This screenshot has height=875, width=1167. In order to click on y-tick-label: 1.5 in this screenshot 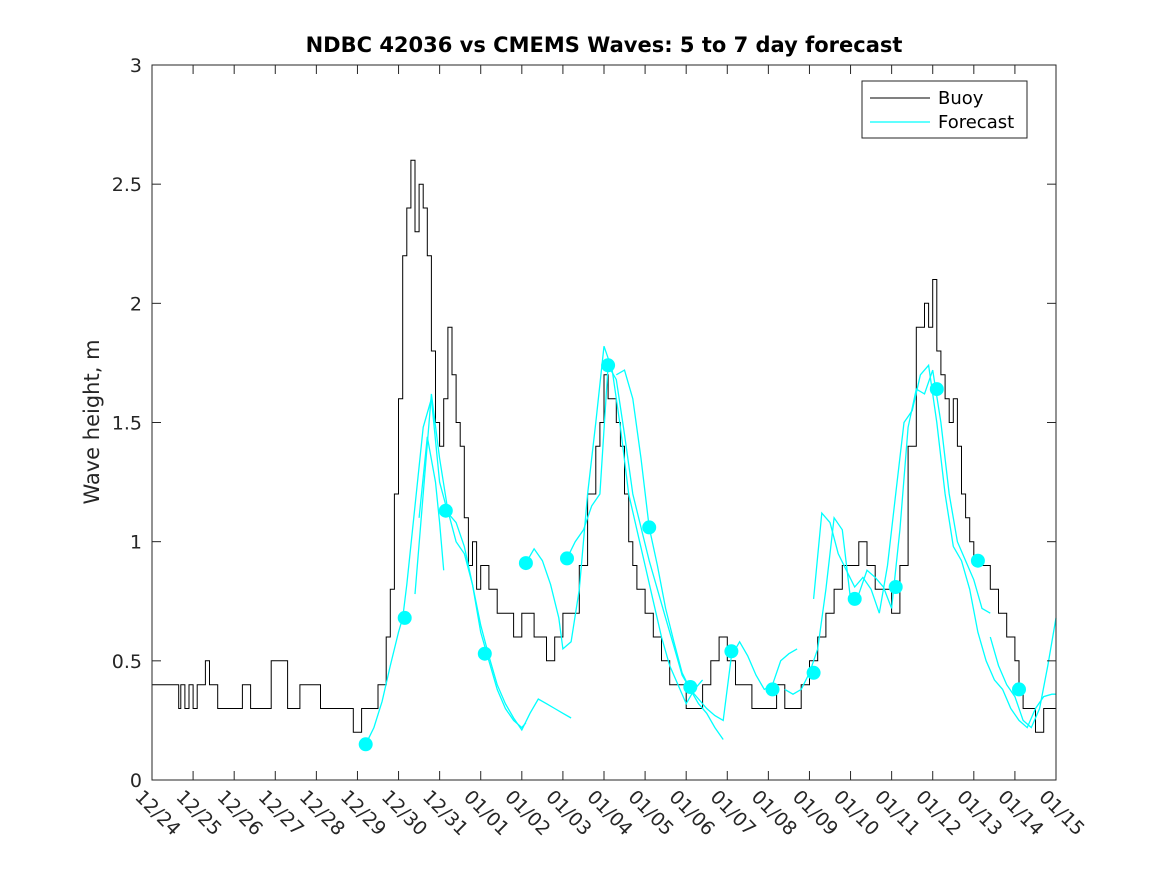, I will do `click(127, 424)`.